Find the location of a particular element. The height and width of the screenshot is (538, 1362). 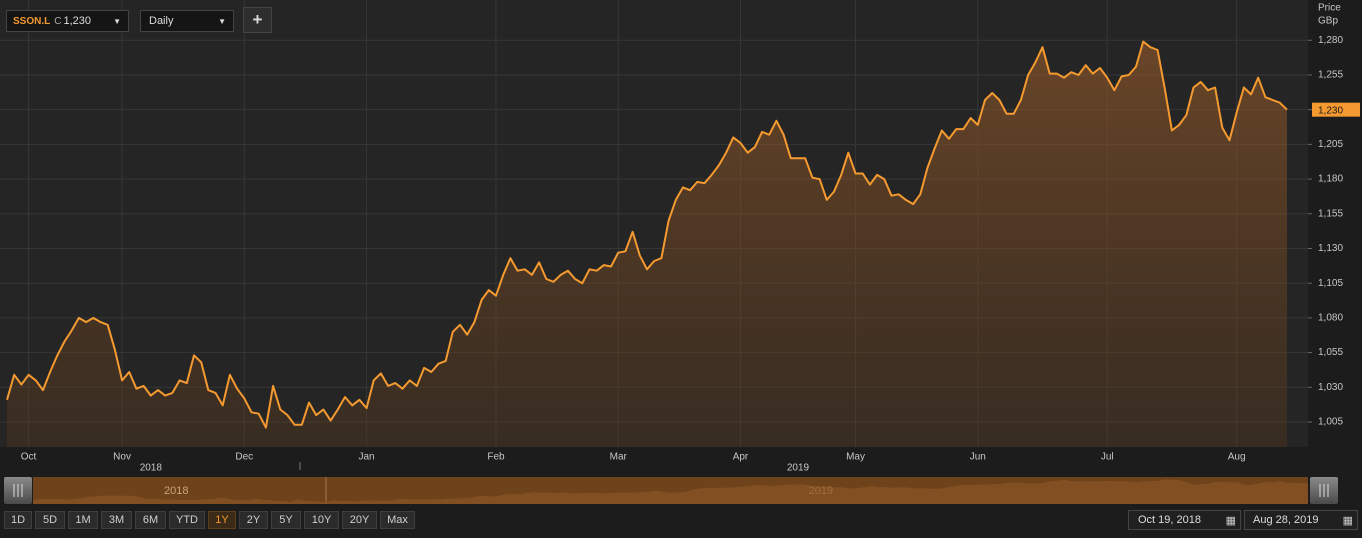

range-button: 10Y is located at coordinates (321, 520).